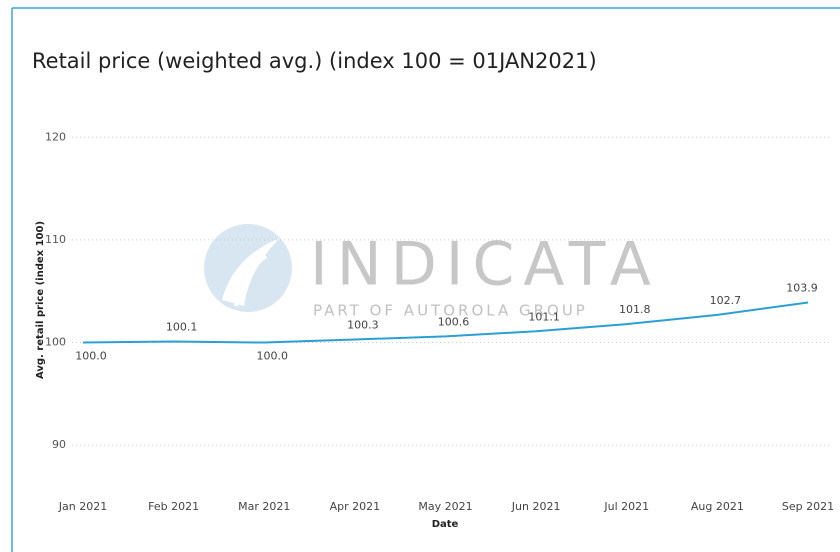 This screenshot has height=552, width=840. Describe the element at coordinates (55, 136) in the screenshot. I see `y-tick-label: 120` at that location.